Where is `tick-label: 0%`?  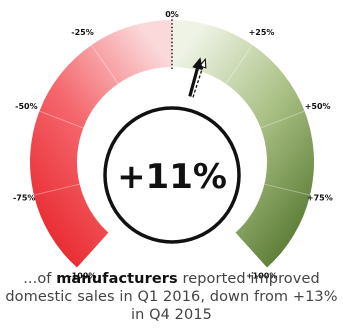
tick-label: 0% is located at coordinates (172, 14).